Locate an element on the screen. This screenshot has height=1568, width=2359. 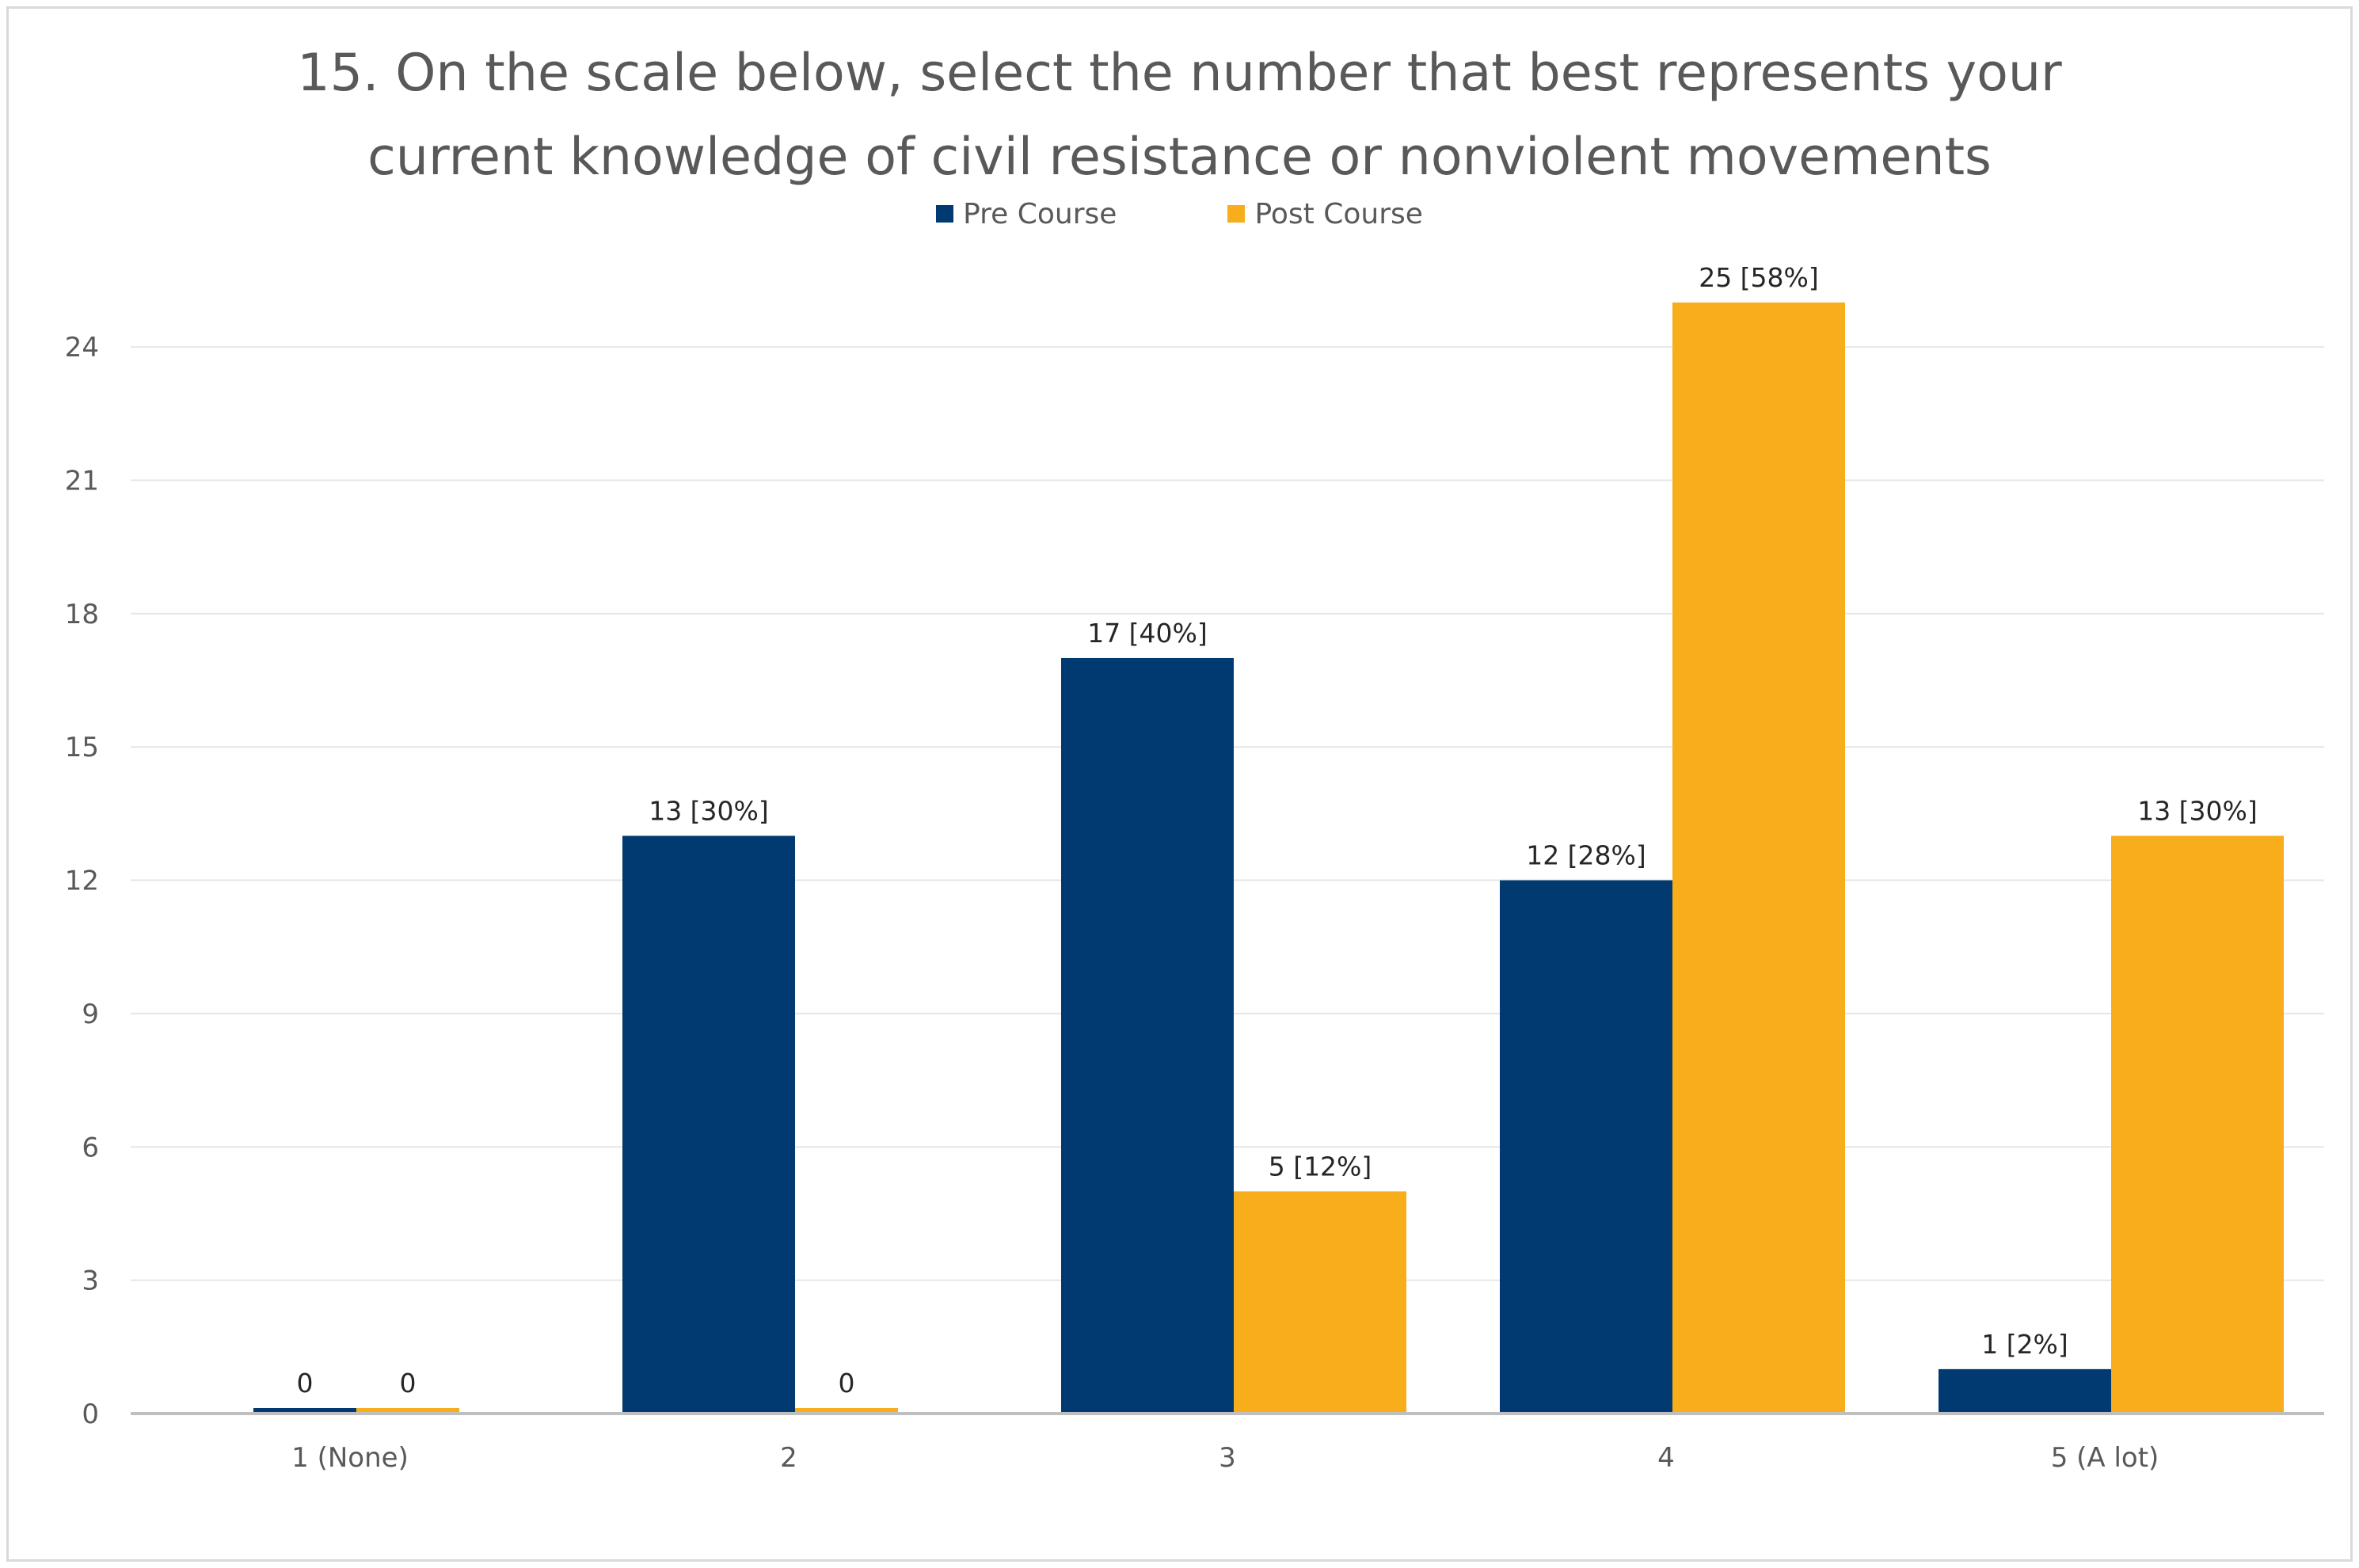
legend-label-post-course: Post Course is located at coordinates (1338, 213).